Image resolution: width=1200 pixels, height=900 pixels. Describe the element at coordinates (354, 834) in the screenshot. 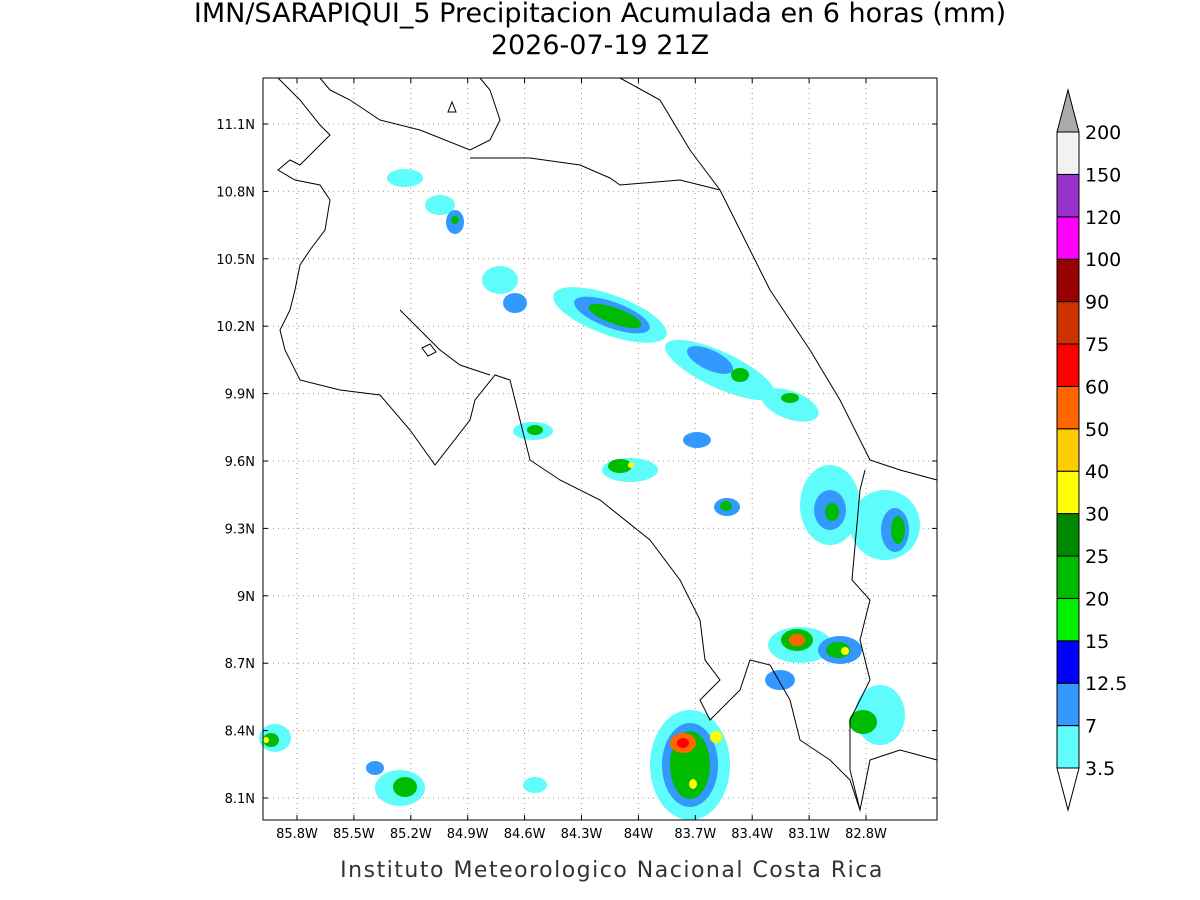

I see `lon-tick-label: 85.5W` at that location.